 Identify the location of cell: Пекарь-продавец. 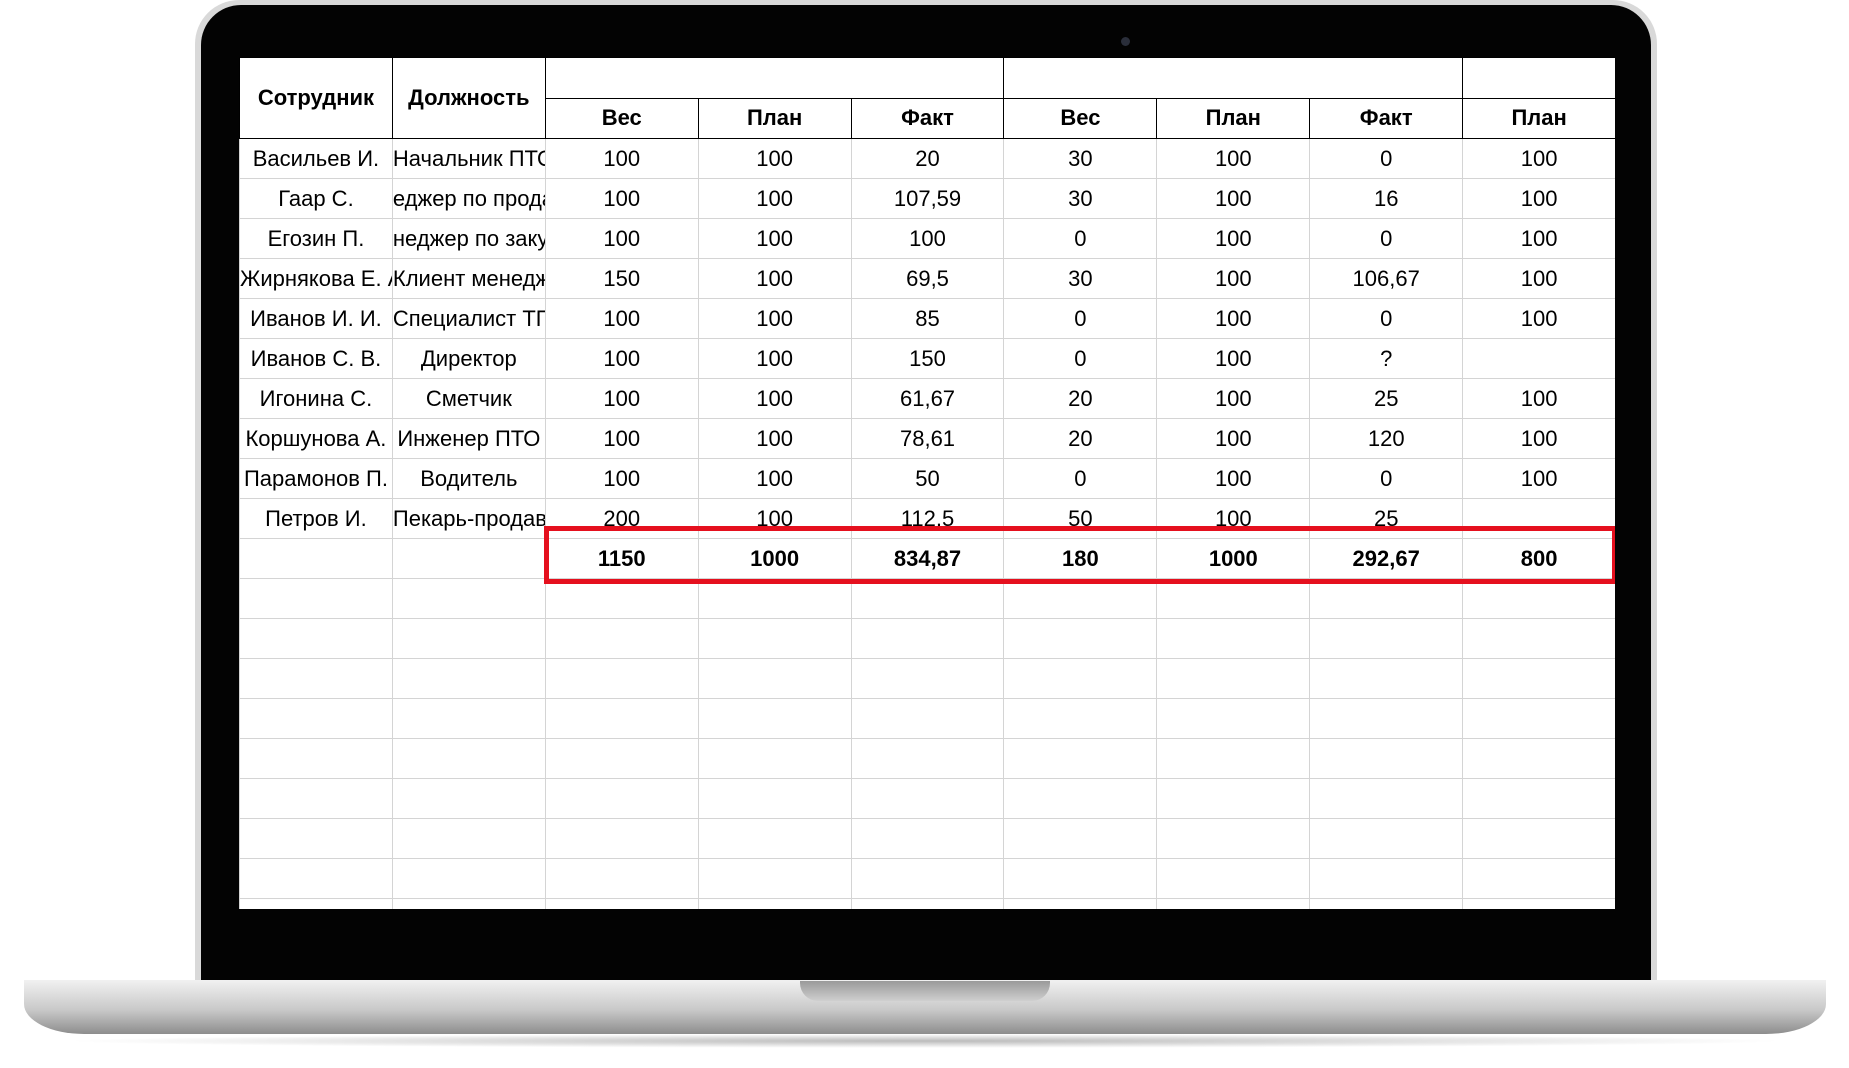
(468, 518).